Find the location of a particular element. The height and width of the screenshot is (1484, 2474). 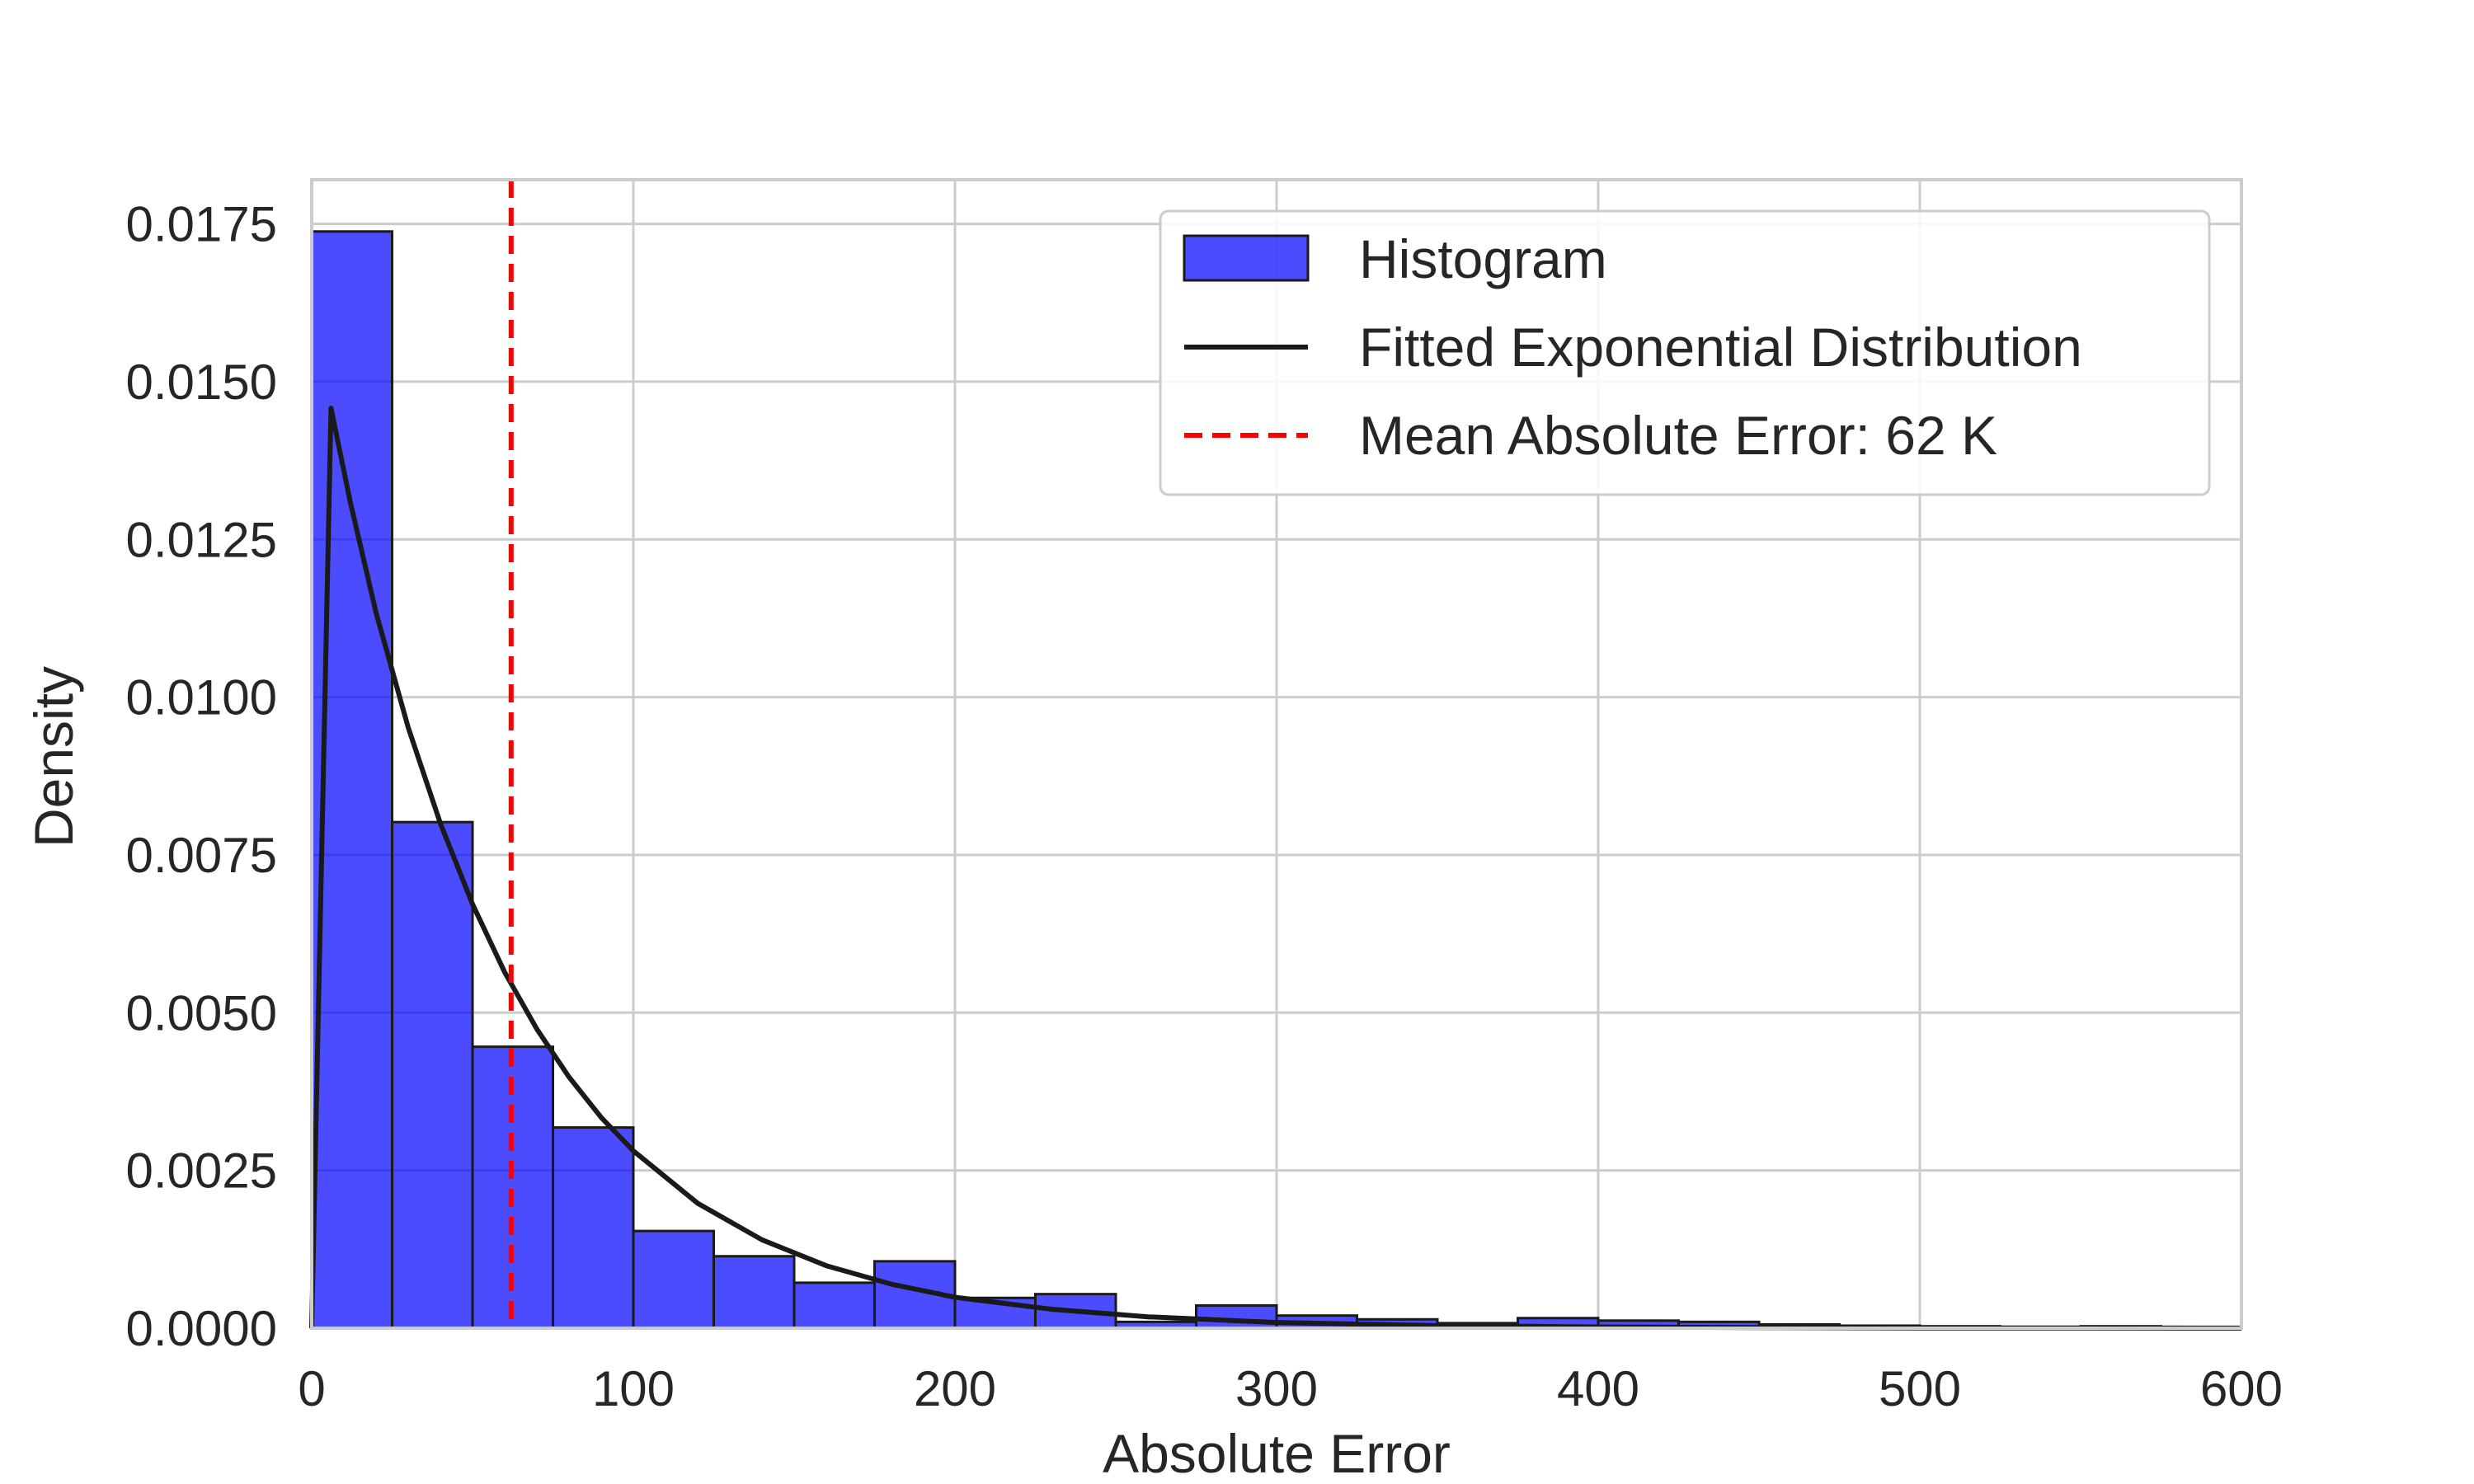

y-tick-label: 0.0025 is located at coordinates (201, 1171).